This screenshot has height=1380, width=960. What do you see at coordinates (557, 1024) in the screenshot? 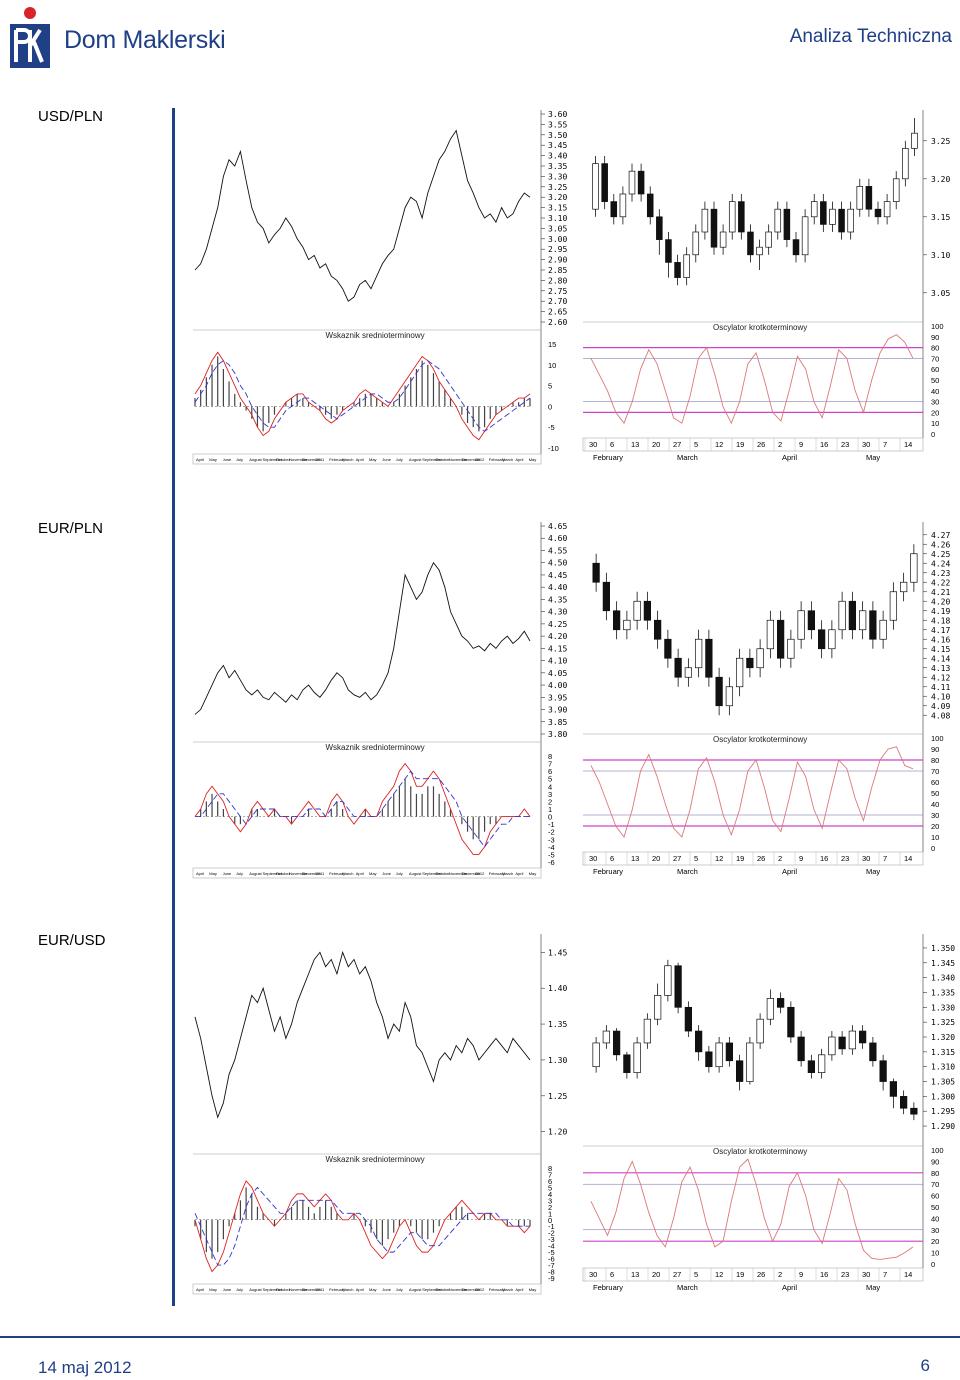
I see `price-tick-label: 1.35` at bounding box center [557, 1024].